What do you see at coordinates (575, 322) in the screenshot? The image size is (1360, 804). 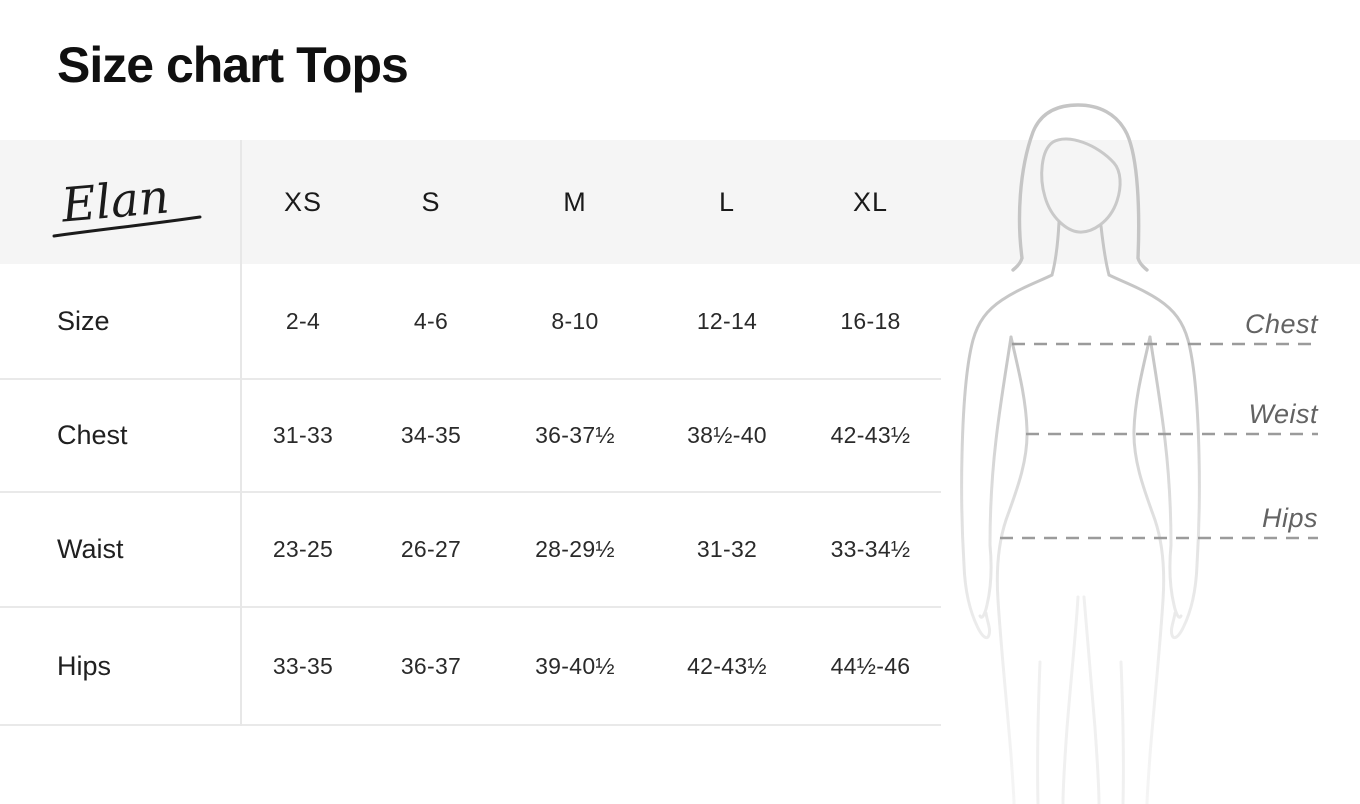 I see `size-m: 8-10` at bounding box center [575, 322].